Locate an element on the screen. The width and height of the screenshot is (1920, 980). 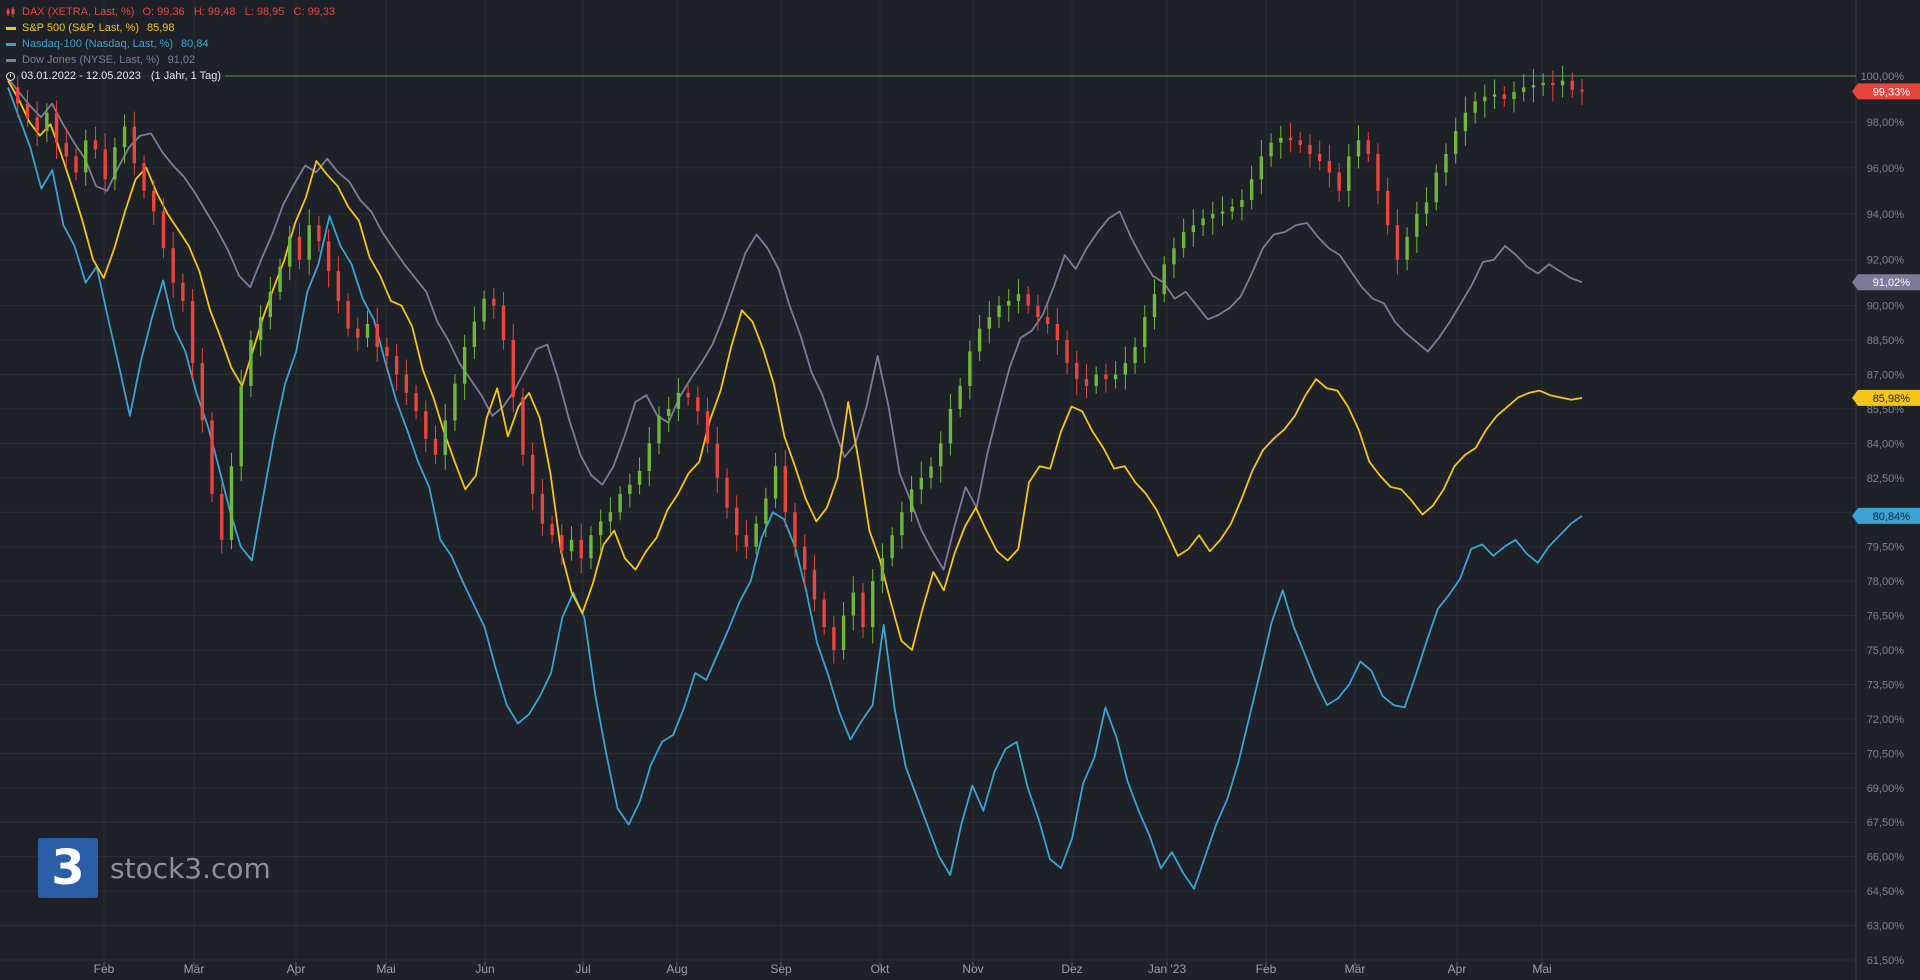
x-tick-label: Okt is located at coordinates (880, 969).